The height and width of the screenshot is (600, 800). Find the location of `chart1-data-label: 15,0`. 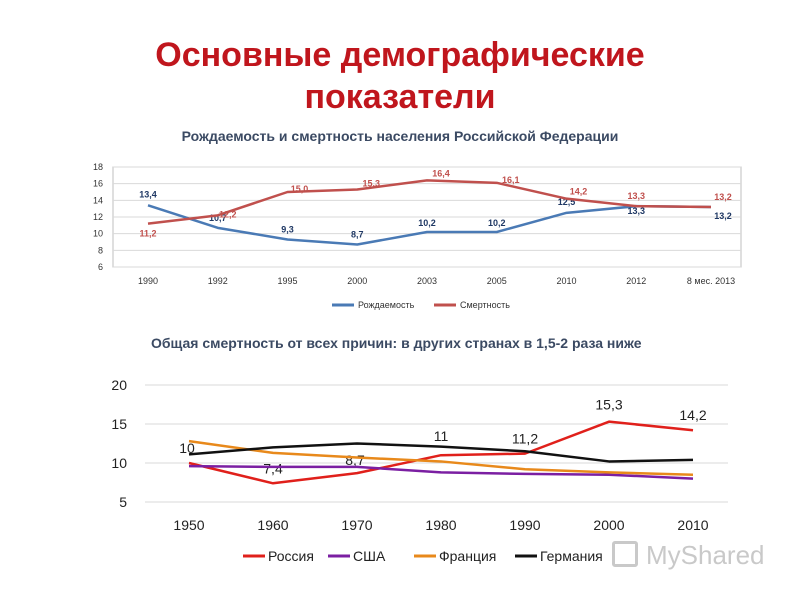

chart1-data-label: 15,0 is located at coordinates (300, 189).